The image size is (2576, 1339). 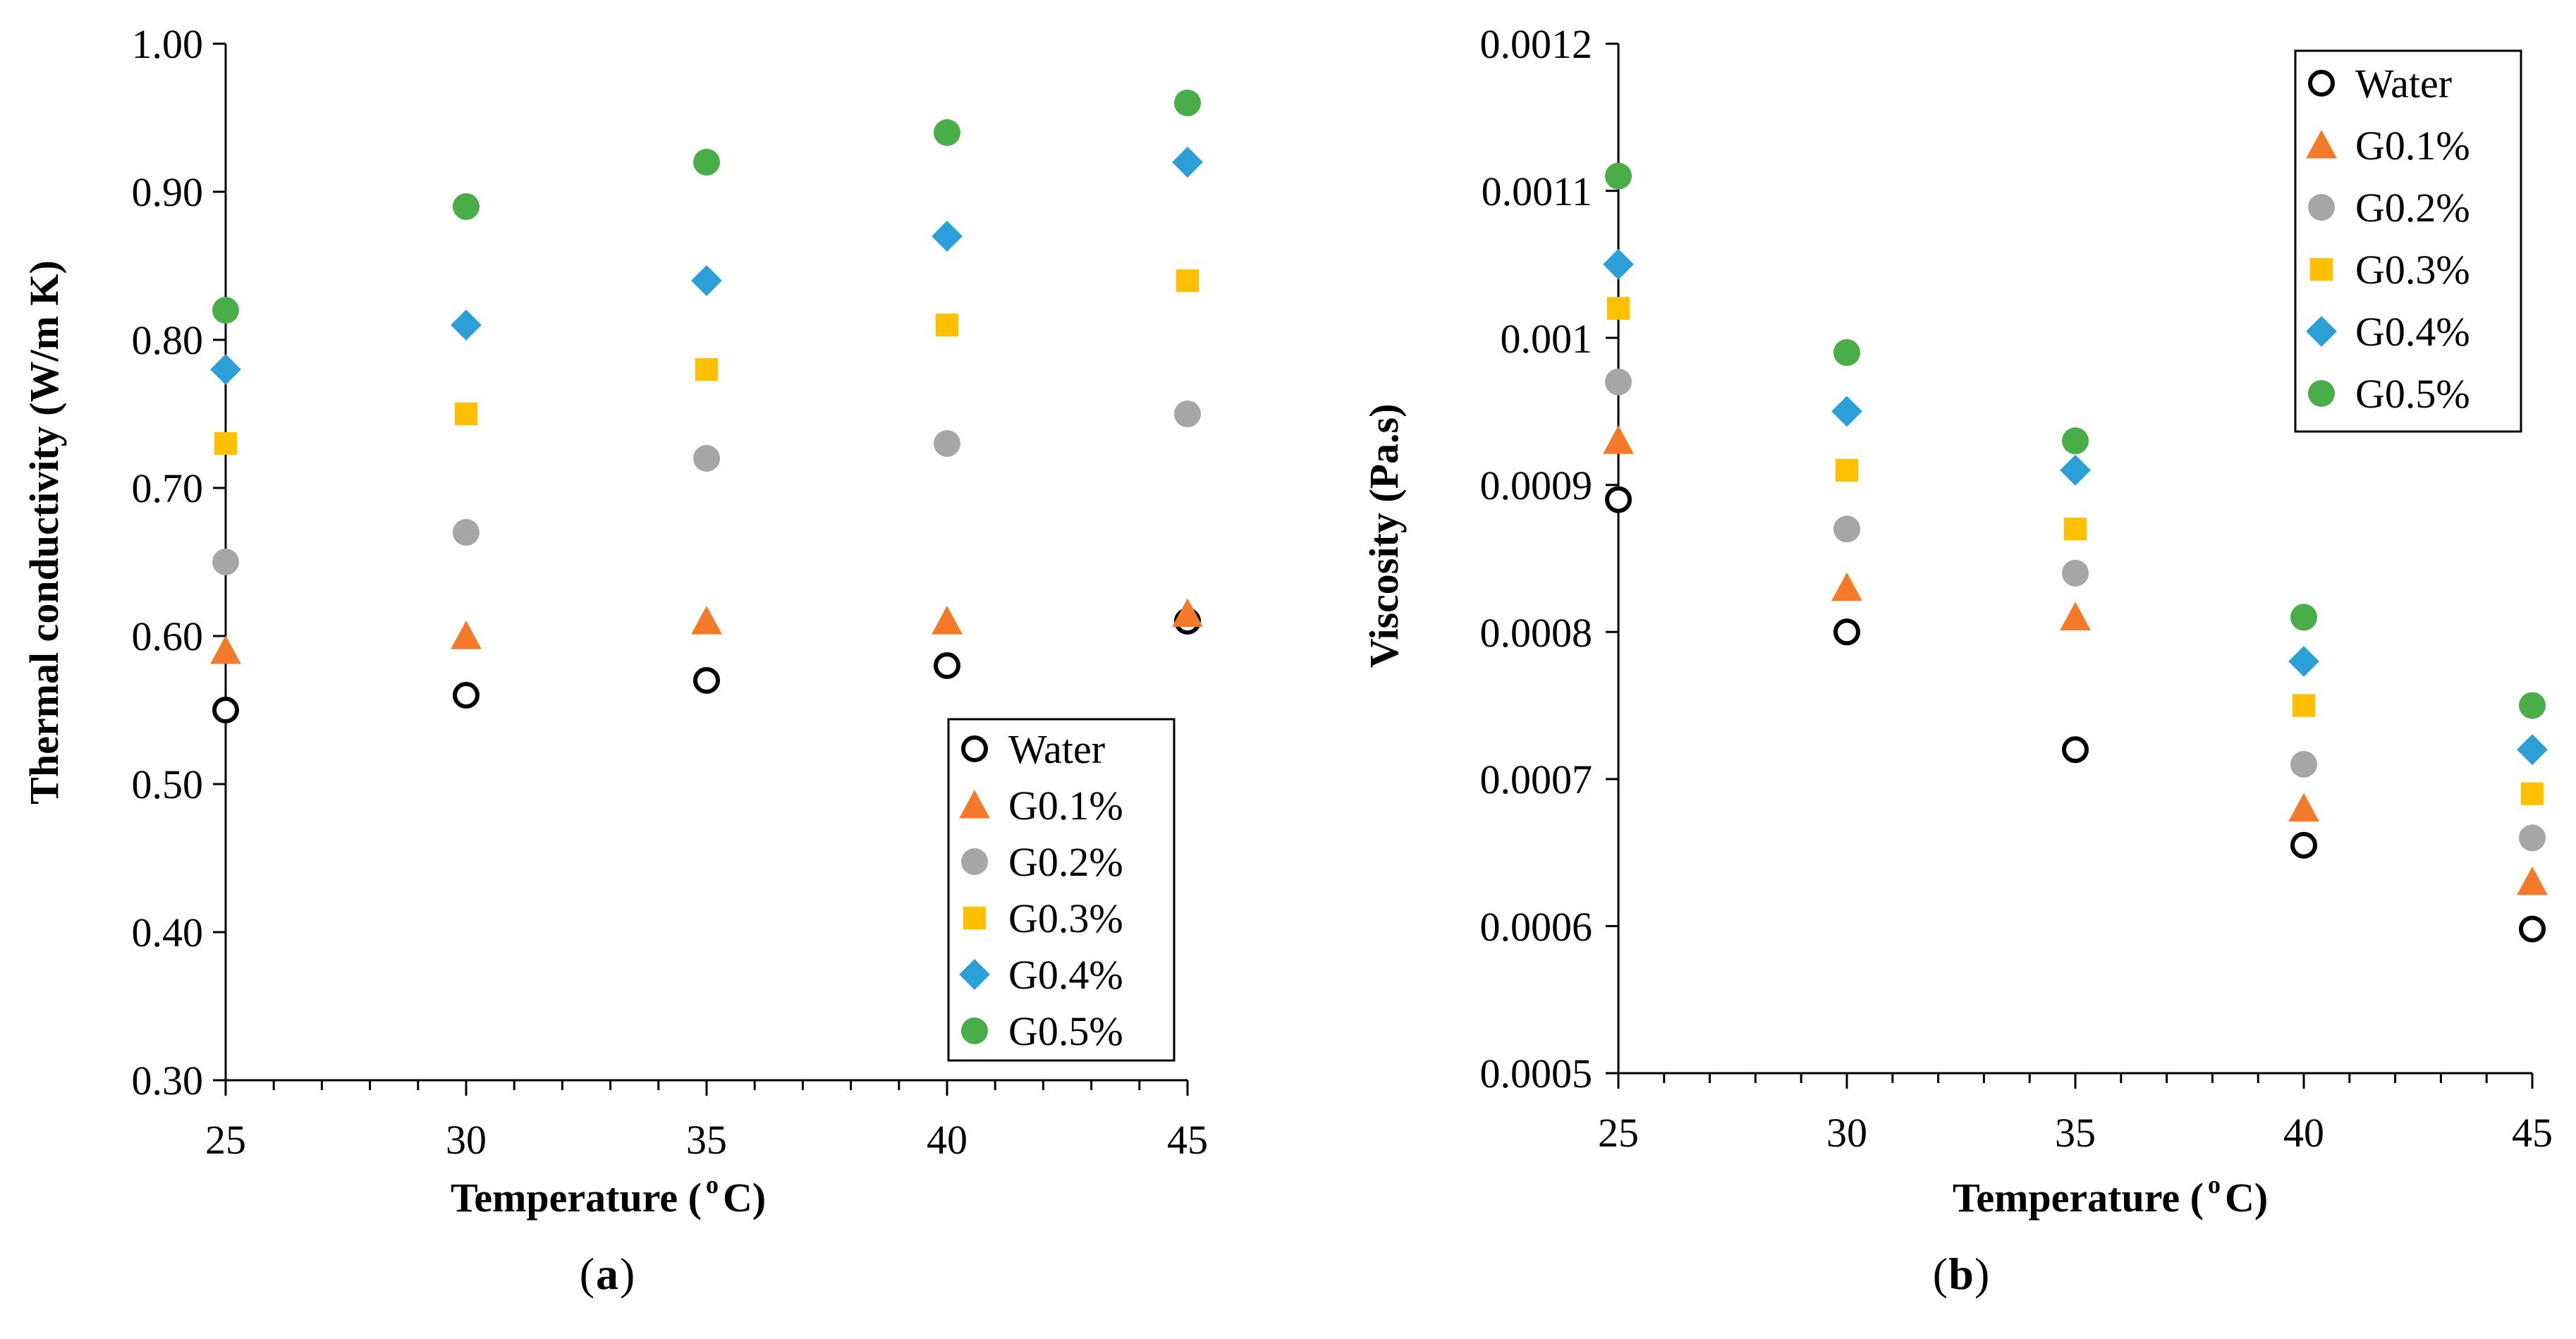 I want to click on chart-a-x-axis-title-superscript: o, so click(x=713, y=1184).